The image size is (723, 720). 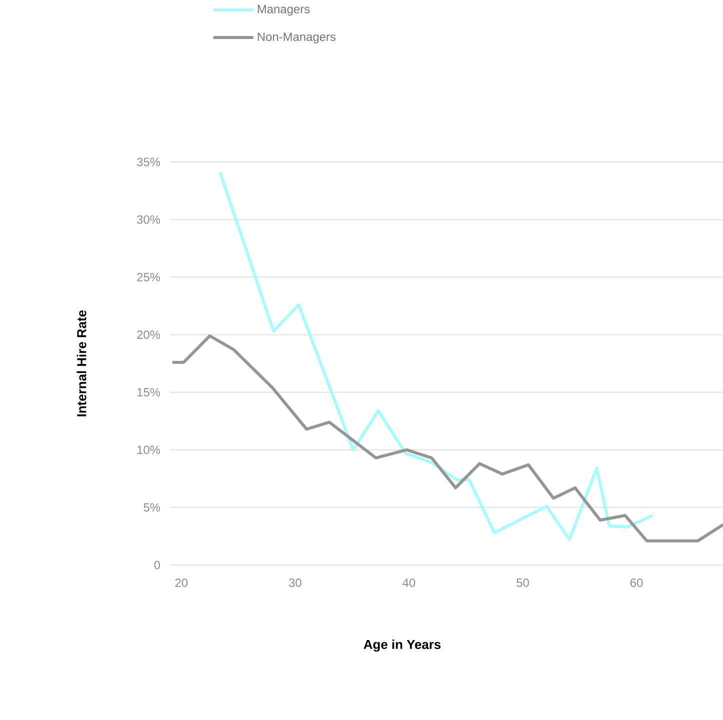 What do you see at coordinates (81, 363) in the screenshot?
I see `y-axis-title: Internal Hire Rate` at bounding box center [81, 363].